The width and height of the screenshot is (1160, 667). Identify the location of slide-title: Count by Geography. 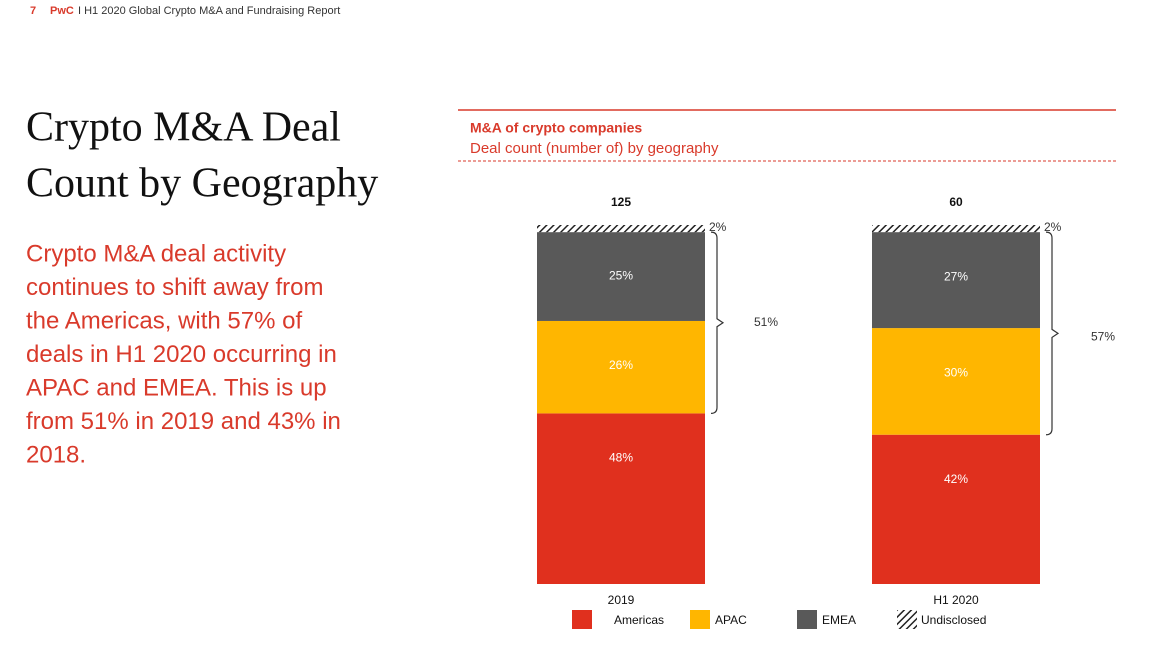
(202, 184).